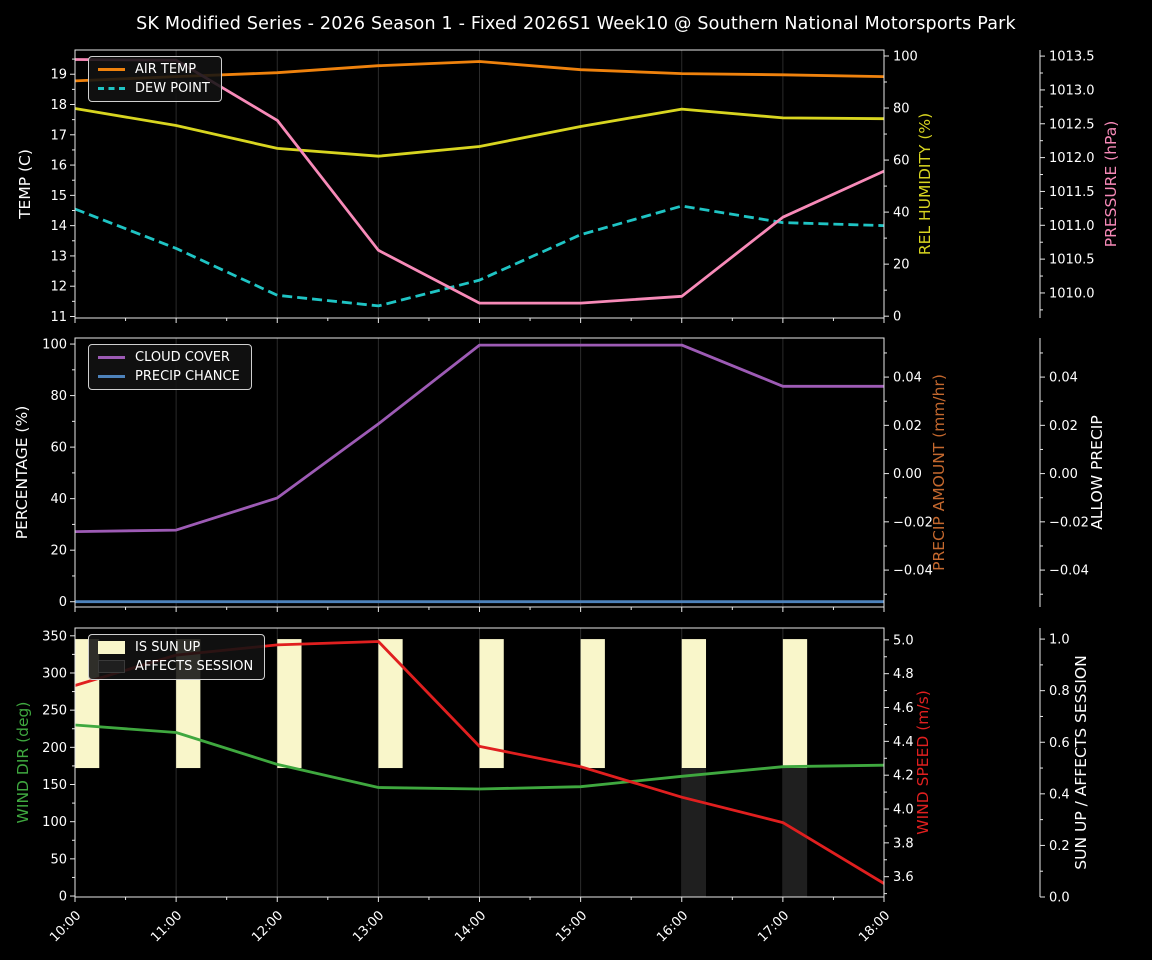  I want to click on series-rel-humidity, so click(479, 132).